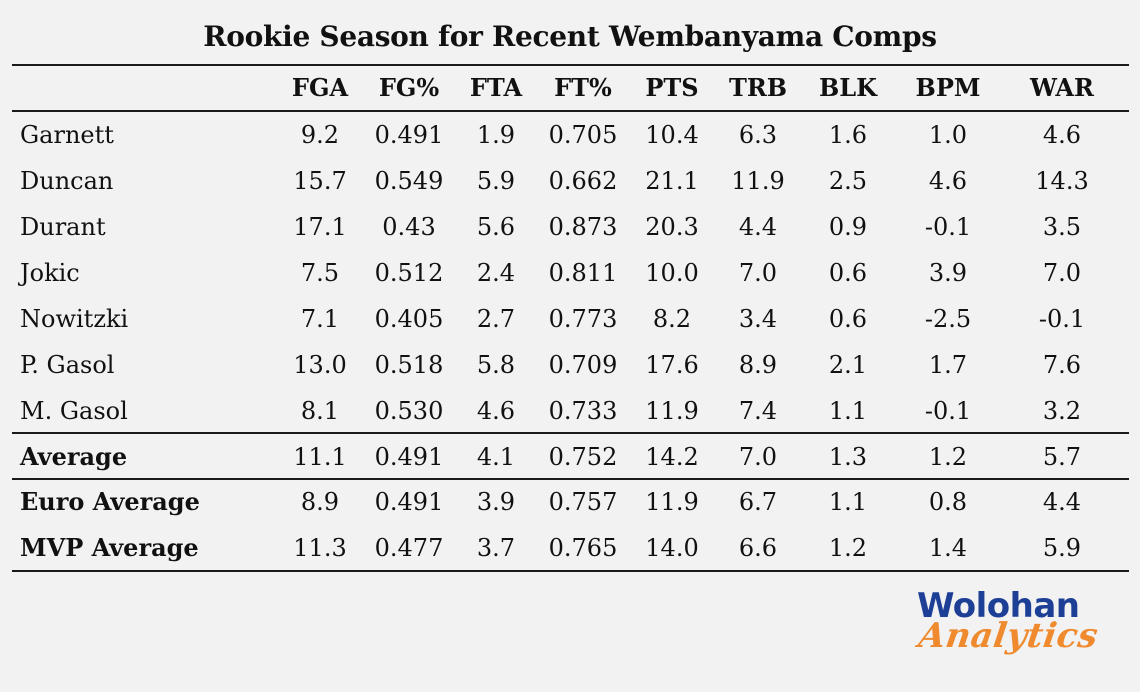  Describe the element at coordinates (109, 547) in the screenshot. I see `row-label: MVP Average` at that location.